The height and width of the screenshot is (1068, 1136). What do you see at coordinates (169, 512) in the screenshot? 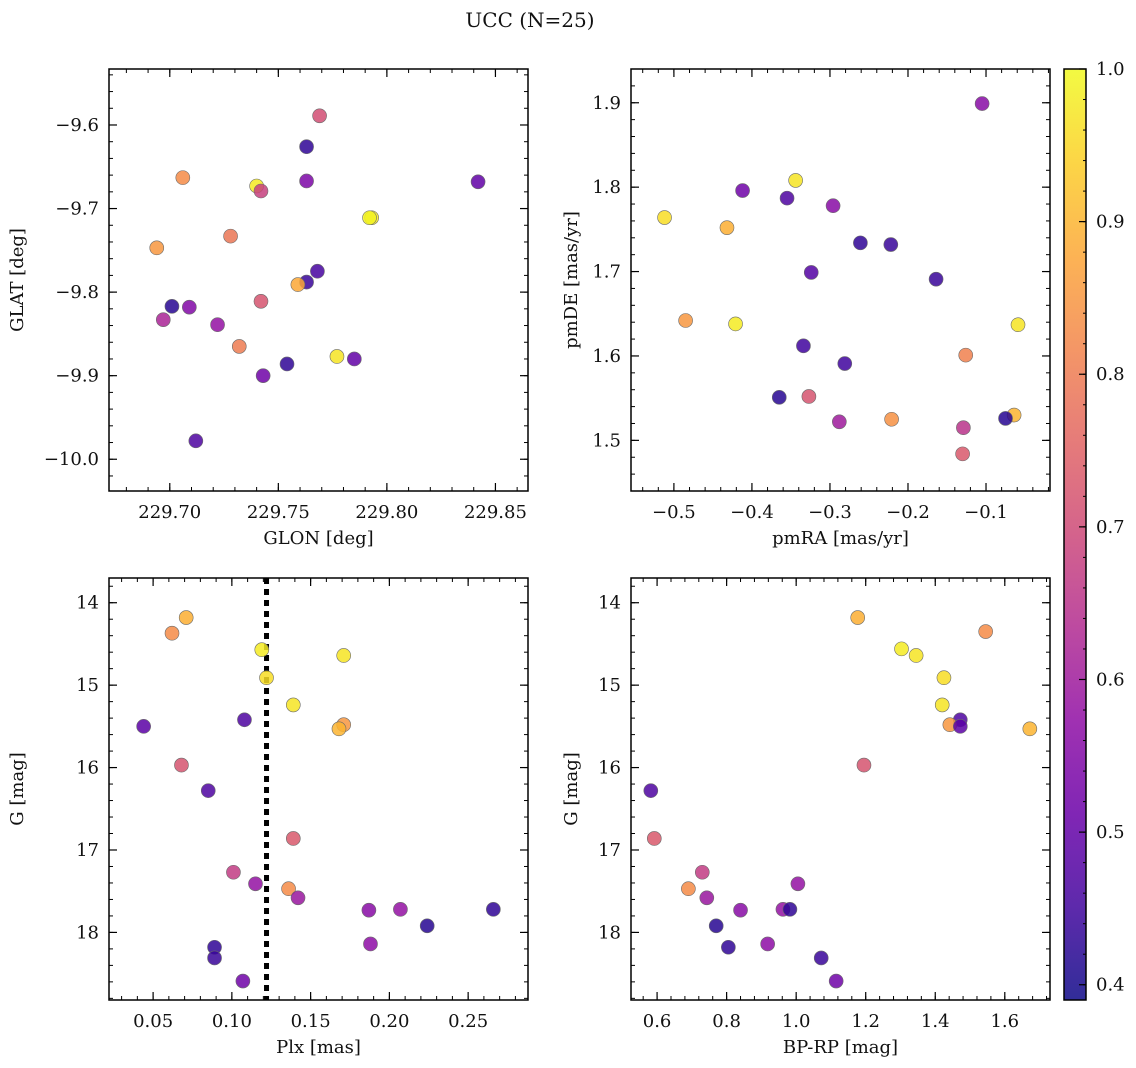
I see `x-tick-label: 229.70` at bounding box center [169, 512].